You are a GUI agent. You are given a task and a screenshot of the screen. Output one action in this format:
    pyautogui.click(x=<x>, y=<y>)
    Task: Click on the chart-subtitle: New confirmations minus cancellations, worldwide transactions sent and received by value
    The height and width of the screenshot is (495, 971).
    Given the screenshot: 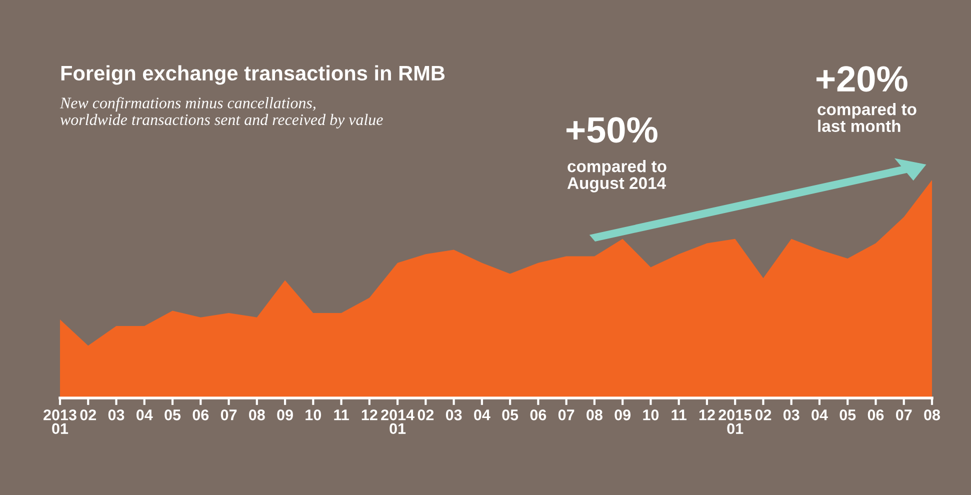 What is the action you would take?
    pyautogui.click(x=221, y=112)
    